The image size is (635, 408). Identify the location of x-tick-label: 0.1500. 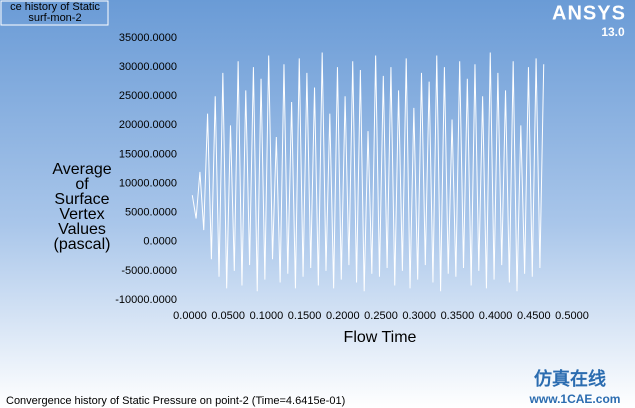
(305, 316).